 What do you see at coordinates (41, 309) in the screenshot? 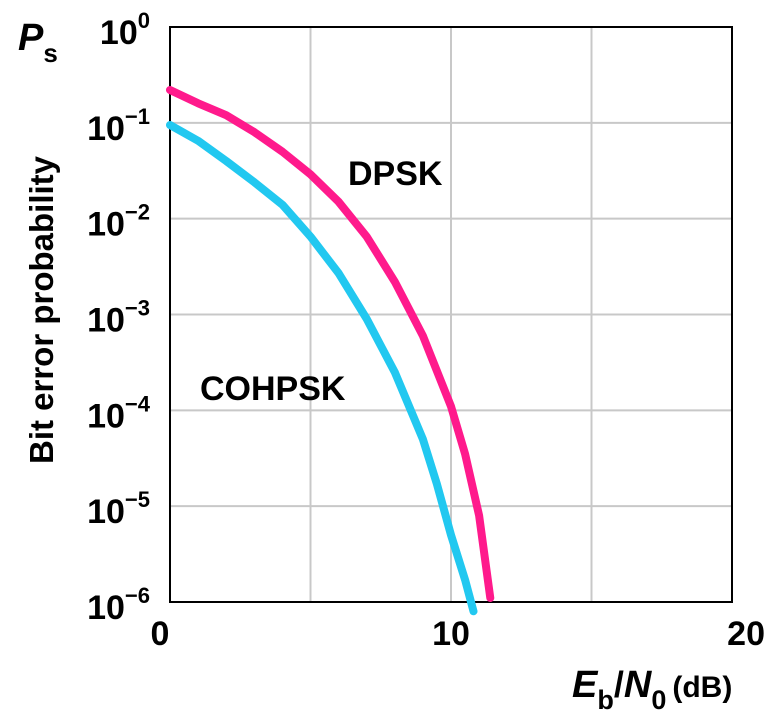
I see `y-axis-label: Bit error probability` at bounding box center [41, 309].